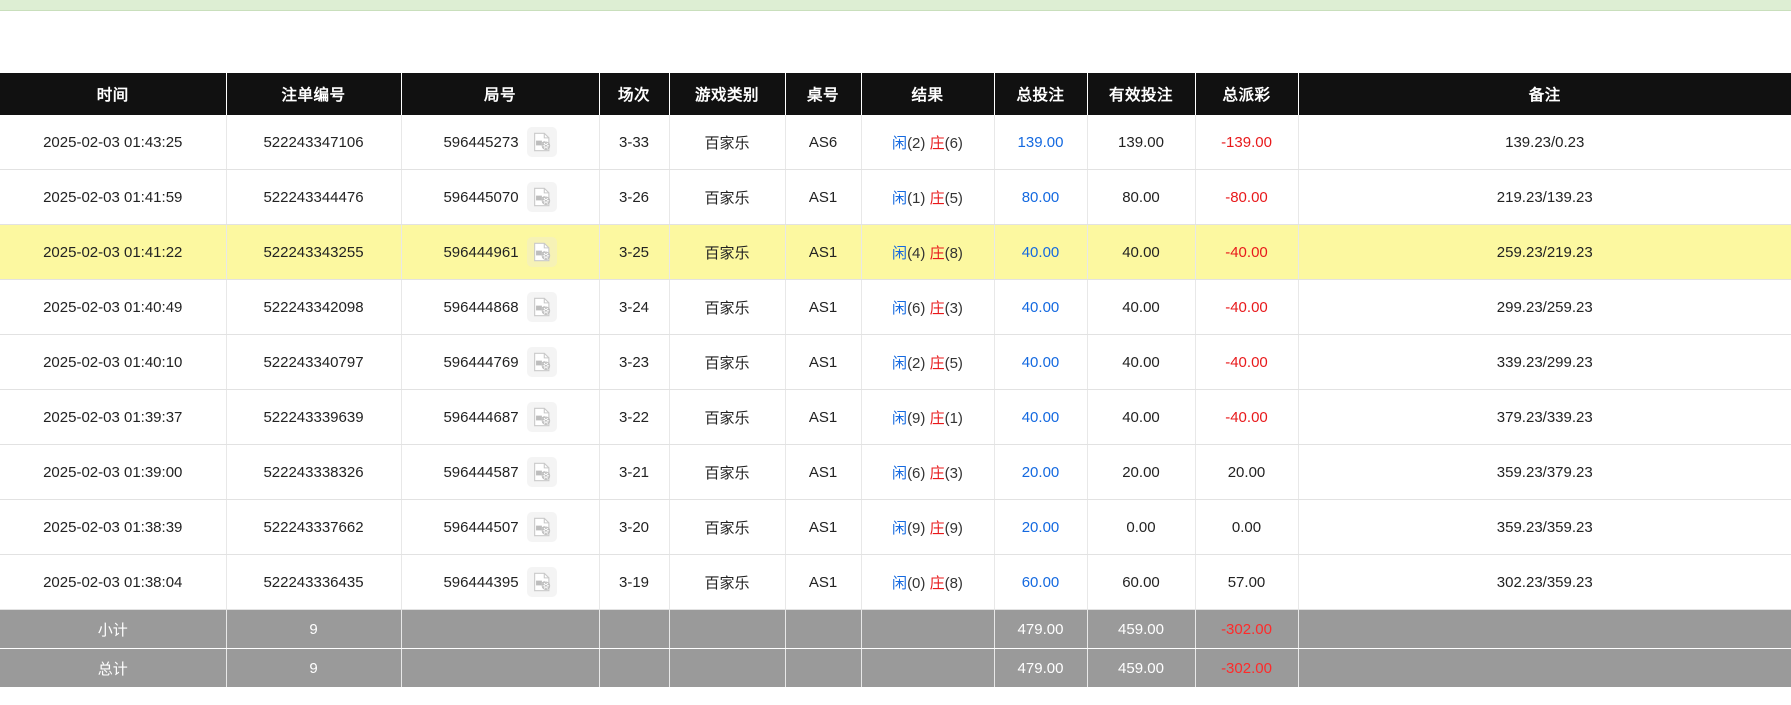  I want to click on cell-round-no: 596445273, so click(500, 142).